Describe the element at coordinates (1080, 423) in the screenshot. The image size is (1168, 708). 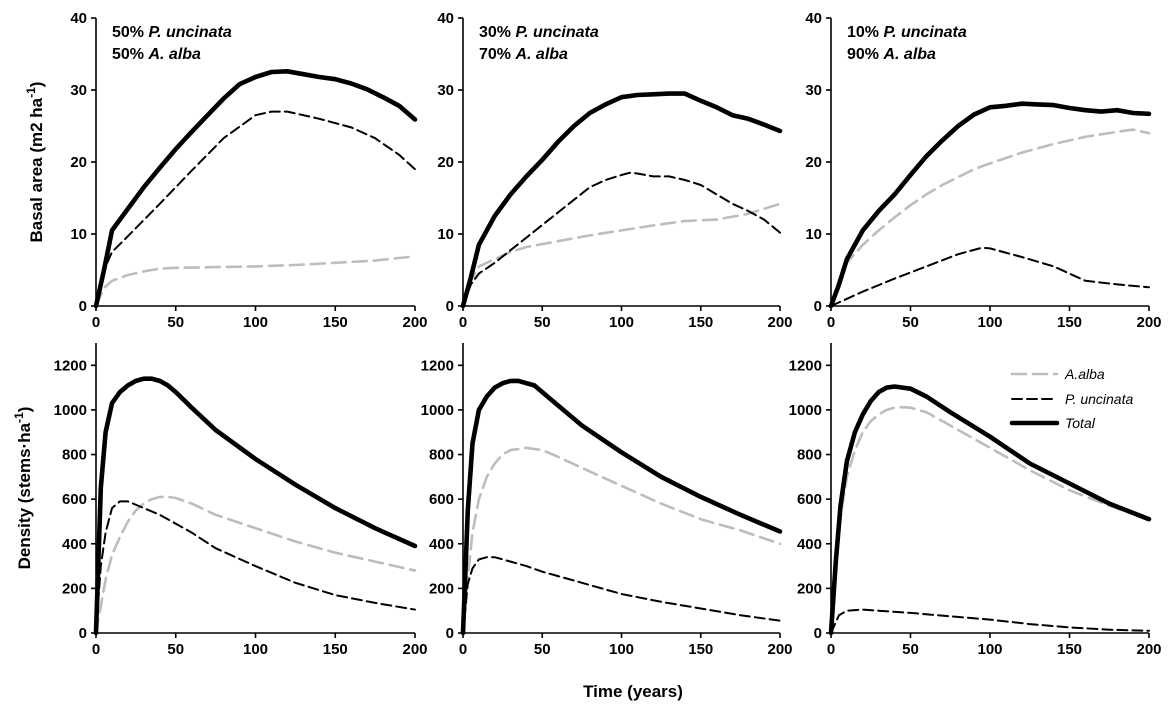
I see `legend-label: Total` at that location.